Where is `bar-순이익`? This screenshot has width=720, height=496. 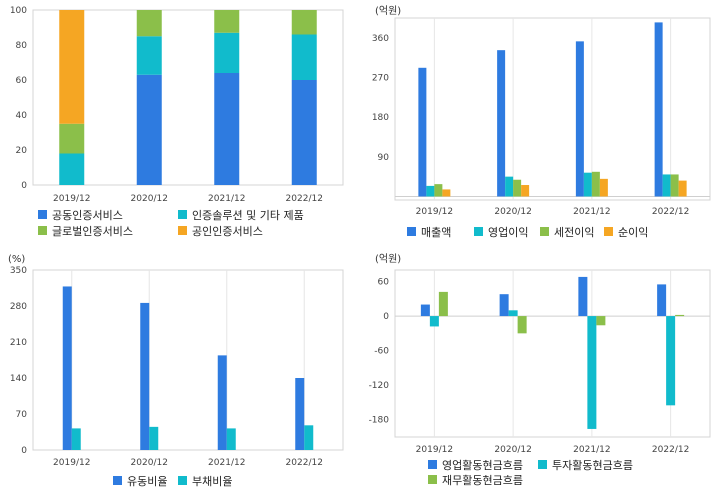
bar-순이익 is located at coordinates (603, 187).